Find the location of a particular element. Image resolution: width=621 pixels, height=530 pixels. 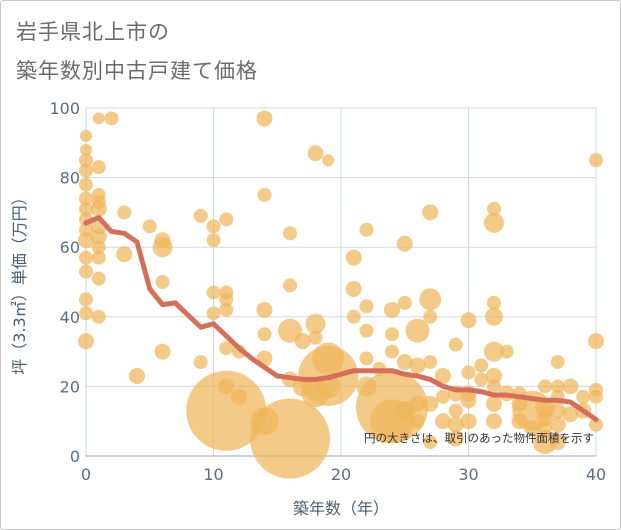

y-tick-label-1: 20 is located at coordinates (70, 386).